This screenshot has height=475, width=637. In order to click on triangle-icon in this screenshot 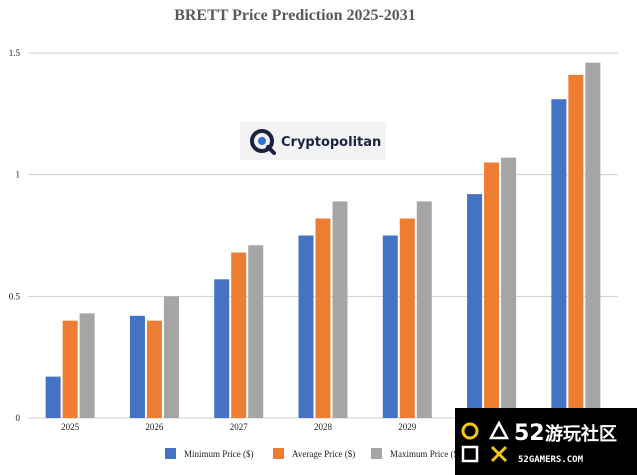, I will do `click(499, 430)`.